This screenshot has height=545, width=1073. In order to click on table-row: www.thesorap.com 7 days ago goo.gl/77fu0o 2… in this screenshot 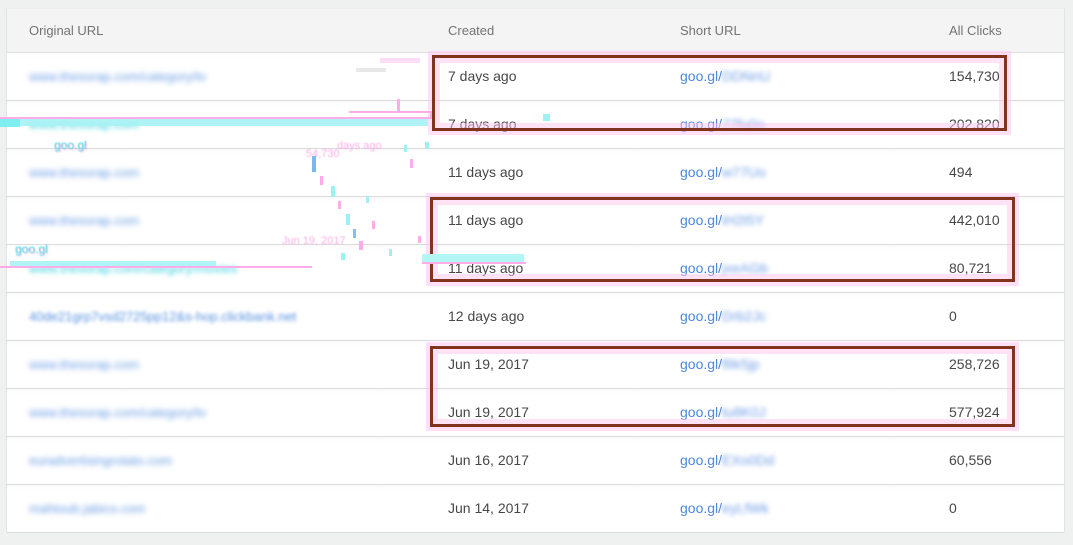, I will do `click(535, 125)`.